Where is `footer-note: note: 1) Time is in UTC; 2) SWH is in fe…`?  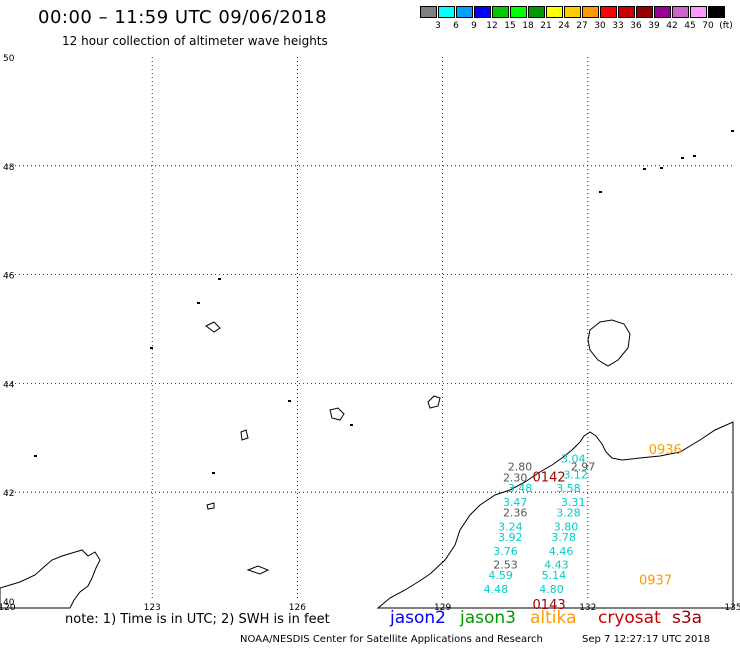
footer-note: note: 1) Time is in UTC; 2) SWH is in fe… is located at coordinates (197, 619).